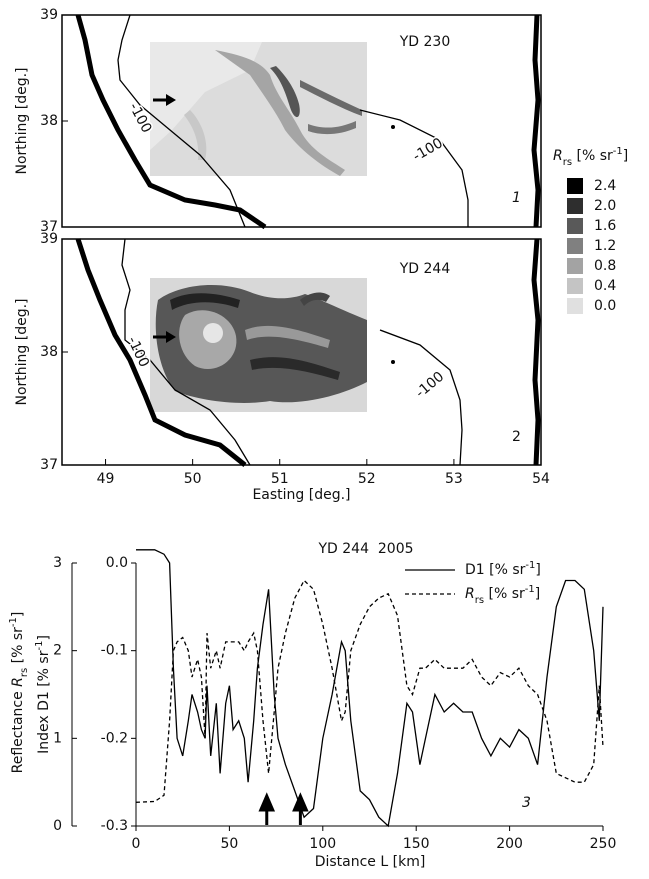 The height and width of the screenshot is (879, 649). What do you see at coordinates (605, 266) in the screenshot?
I see `colorbar-label: 0.8` at bounding box center [605, 266].